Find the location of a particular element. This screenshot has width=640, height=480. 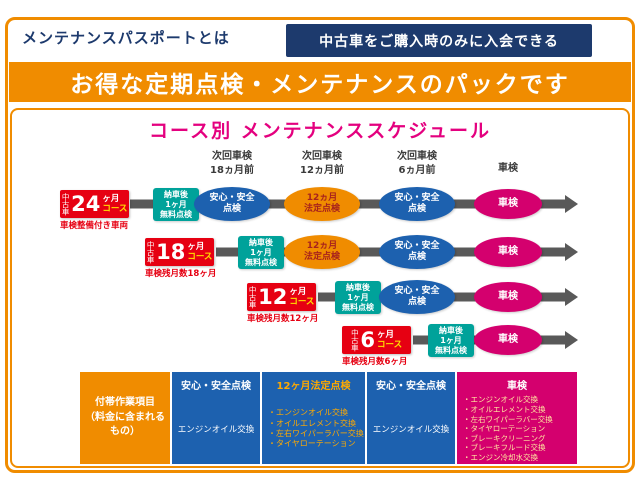

work-item: ・ブレーキクリーニング is located at coordinates (504, 438).